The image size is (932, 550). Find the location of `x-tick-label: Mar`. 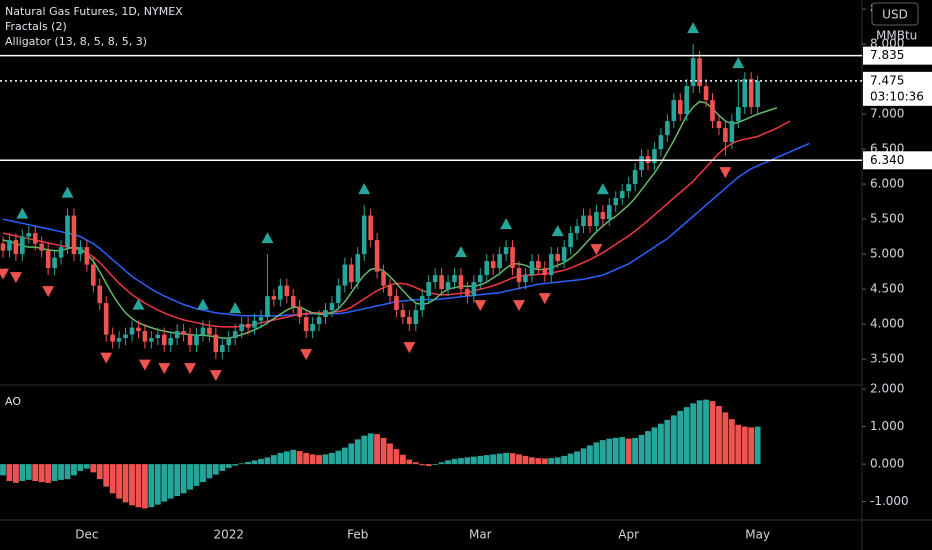

x-tick-label: Mar is located at coordinates (480, 535).